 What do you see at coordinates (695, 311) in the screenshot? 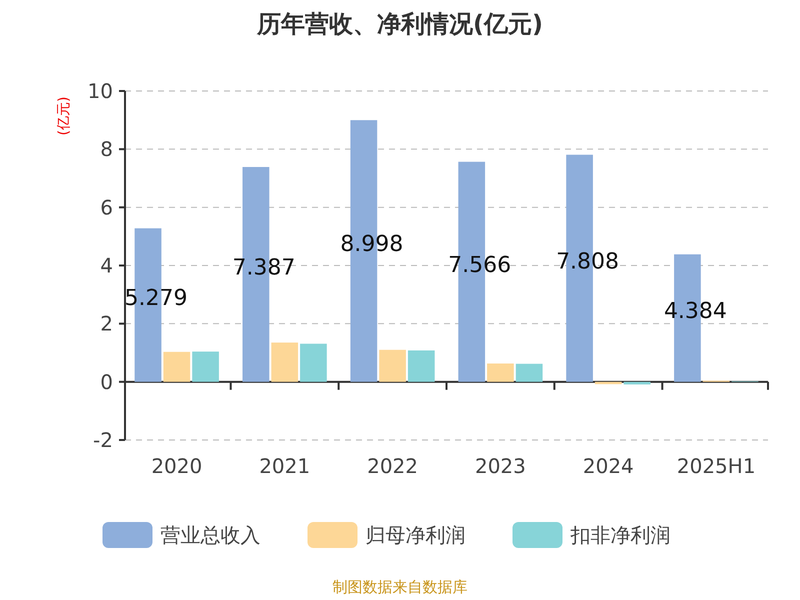
I see `data-label: 4.384` at bounding box center [695, 311].